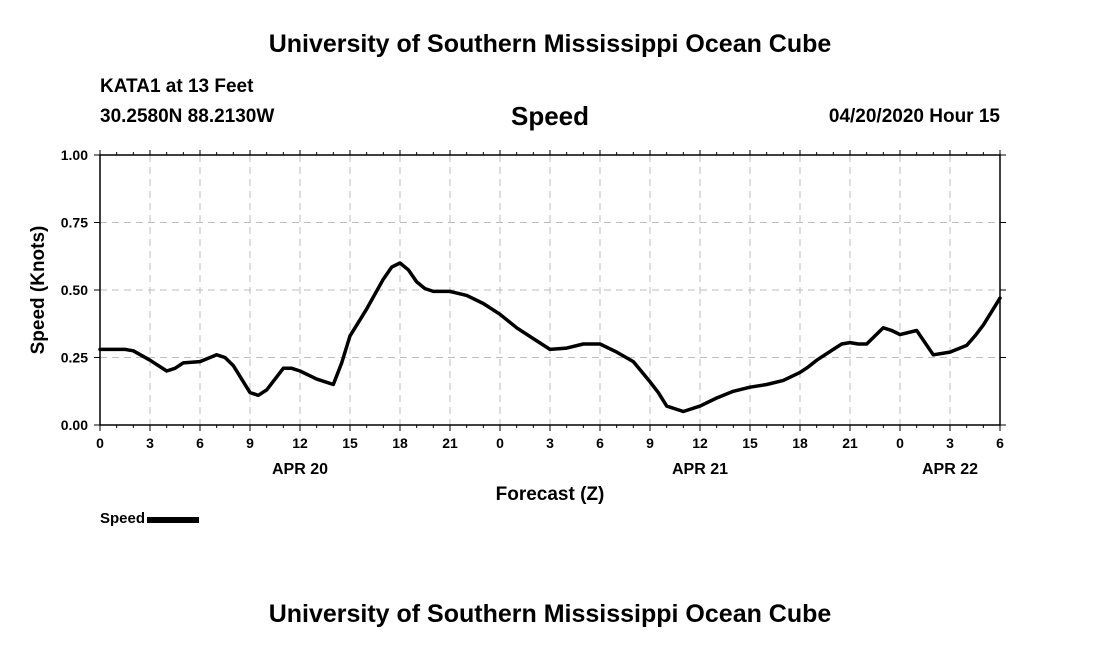  What do you see at coordinates (74, 290) in the screenshot?
I see `y-tick-label: 0.50` at bounding box center [74, 290].